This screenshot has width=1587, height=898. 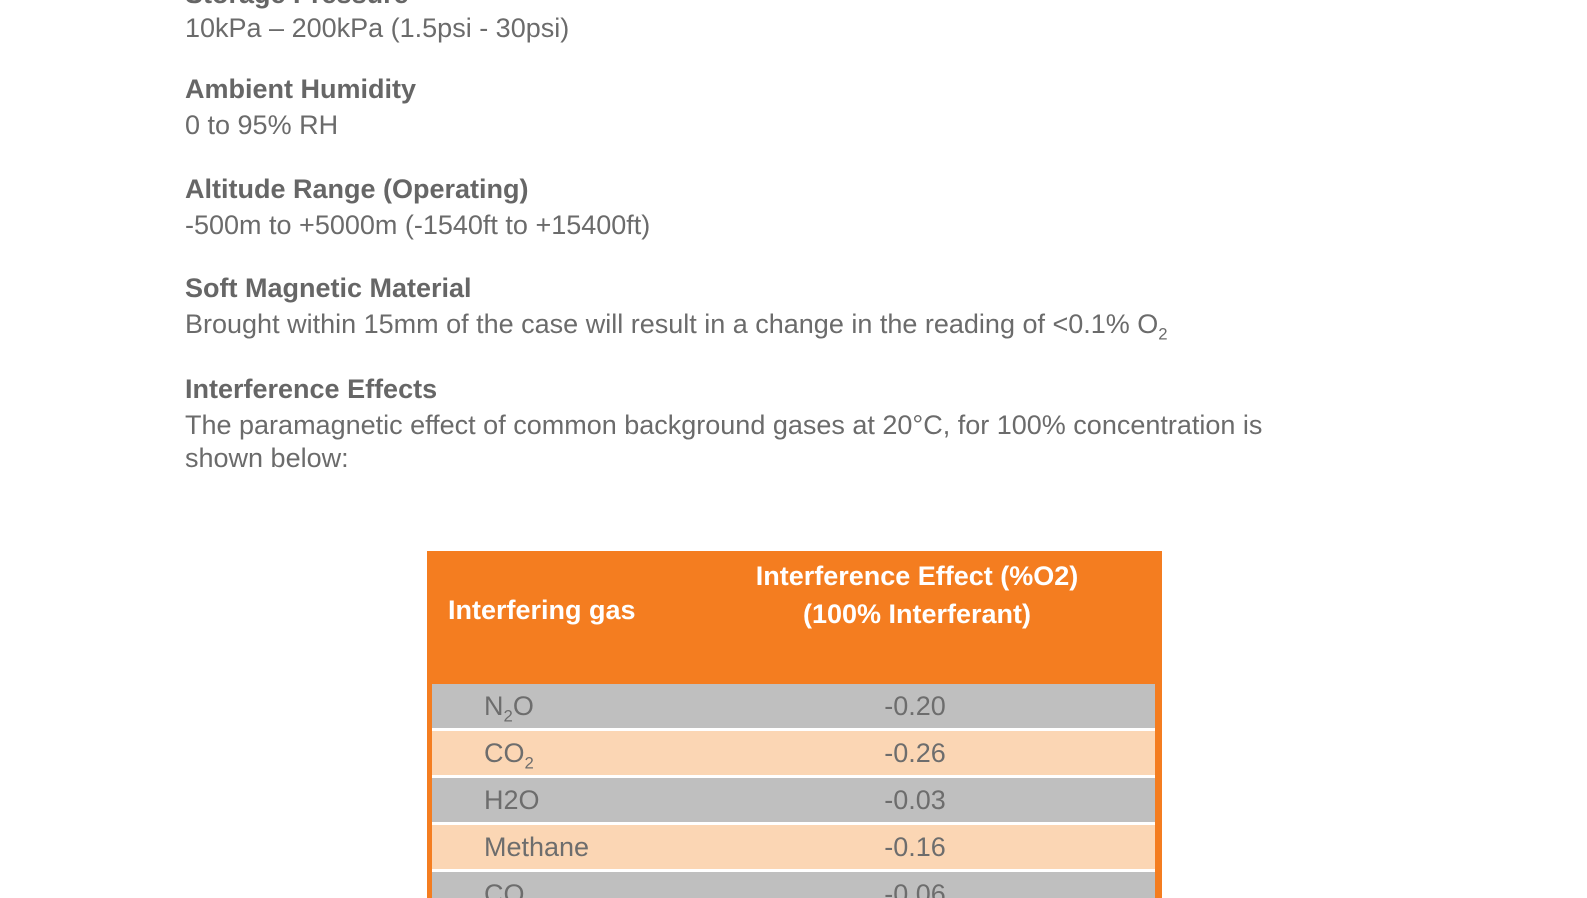 I want to click on gas-name-text: Methane, so click(x=537, y=847).